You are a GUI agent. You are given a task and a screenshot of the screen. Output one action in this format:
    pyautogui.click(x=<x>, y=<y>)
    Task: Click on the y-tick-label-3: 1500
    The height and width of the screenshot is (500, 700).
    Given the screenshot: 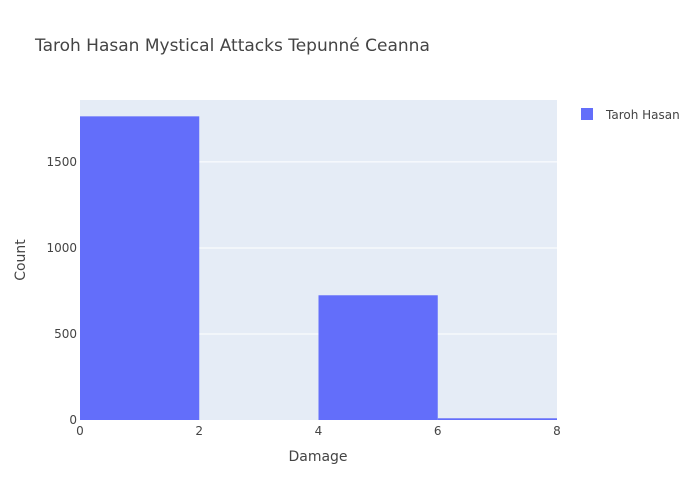 What is the action you would take?
    pyautogui.click(x=61, y=162)
    